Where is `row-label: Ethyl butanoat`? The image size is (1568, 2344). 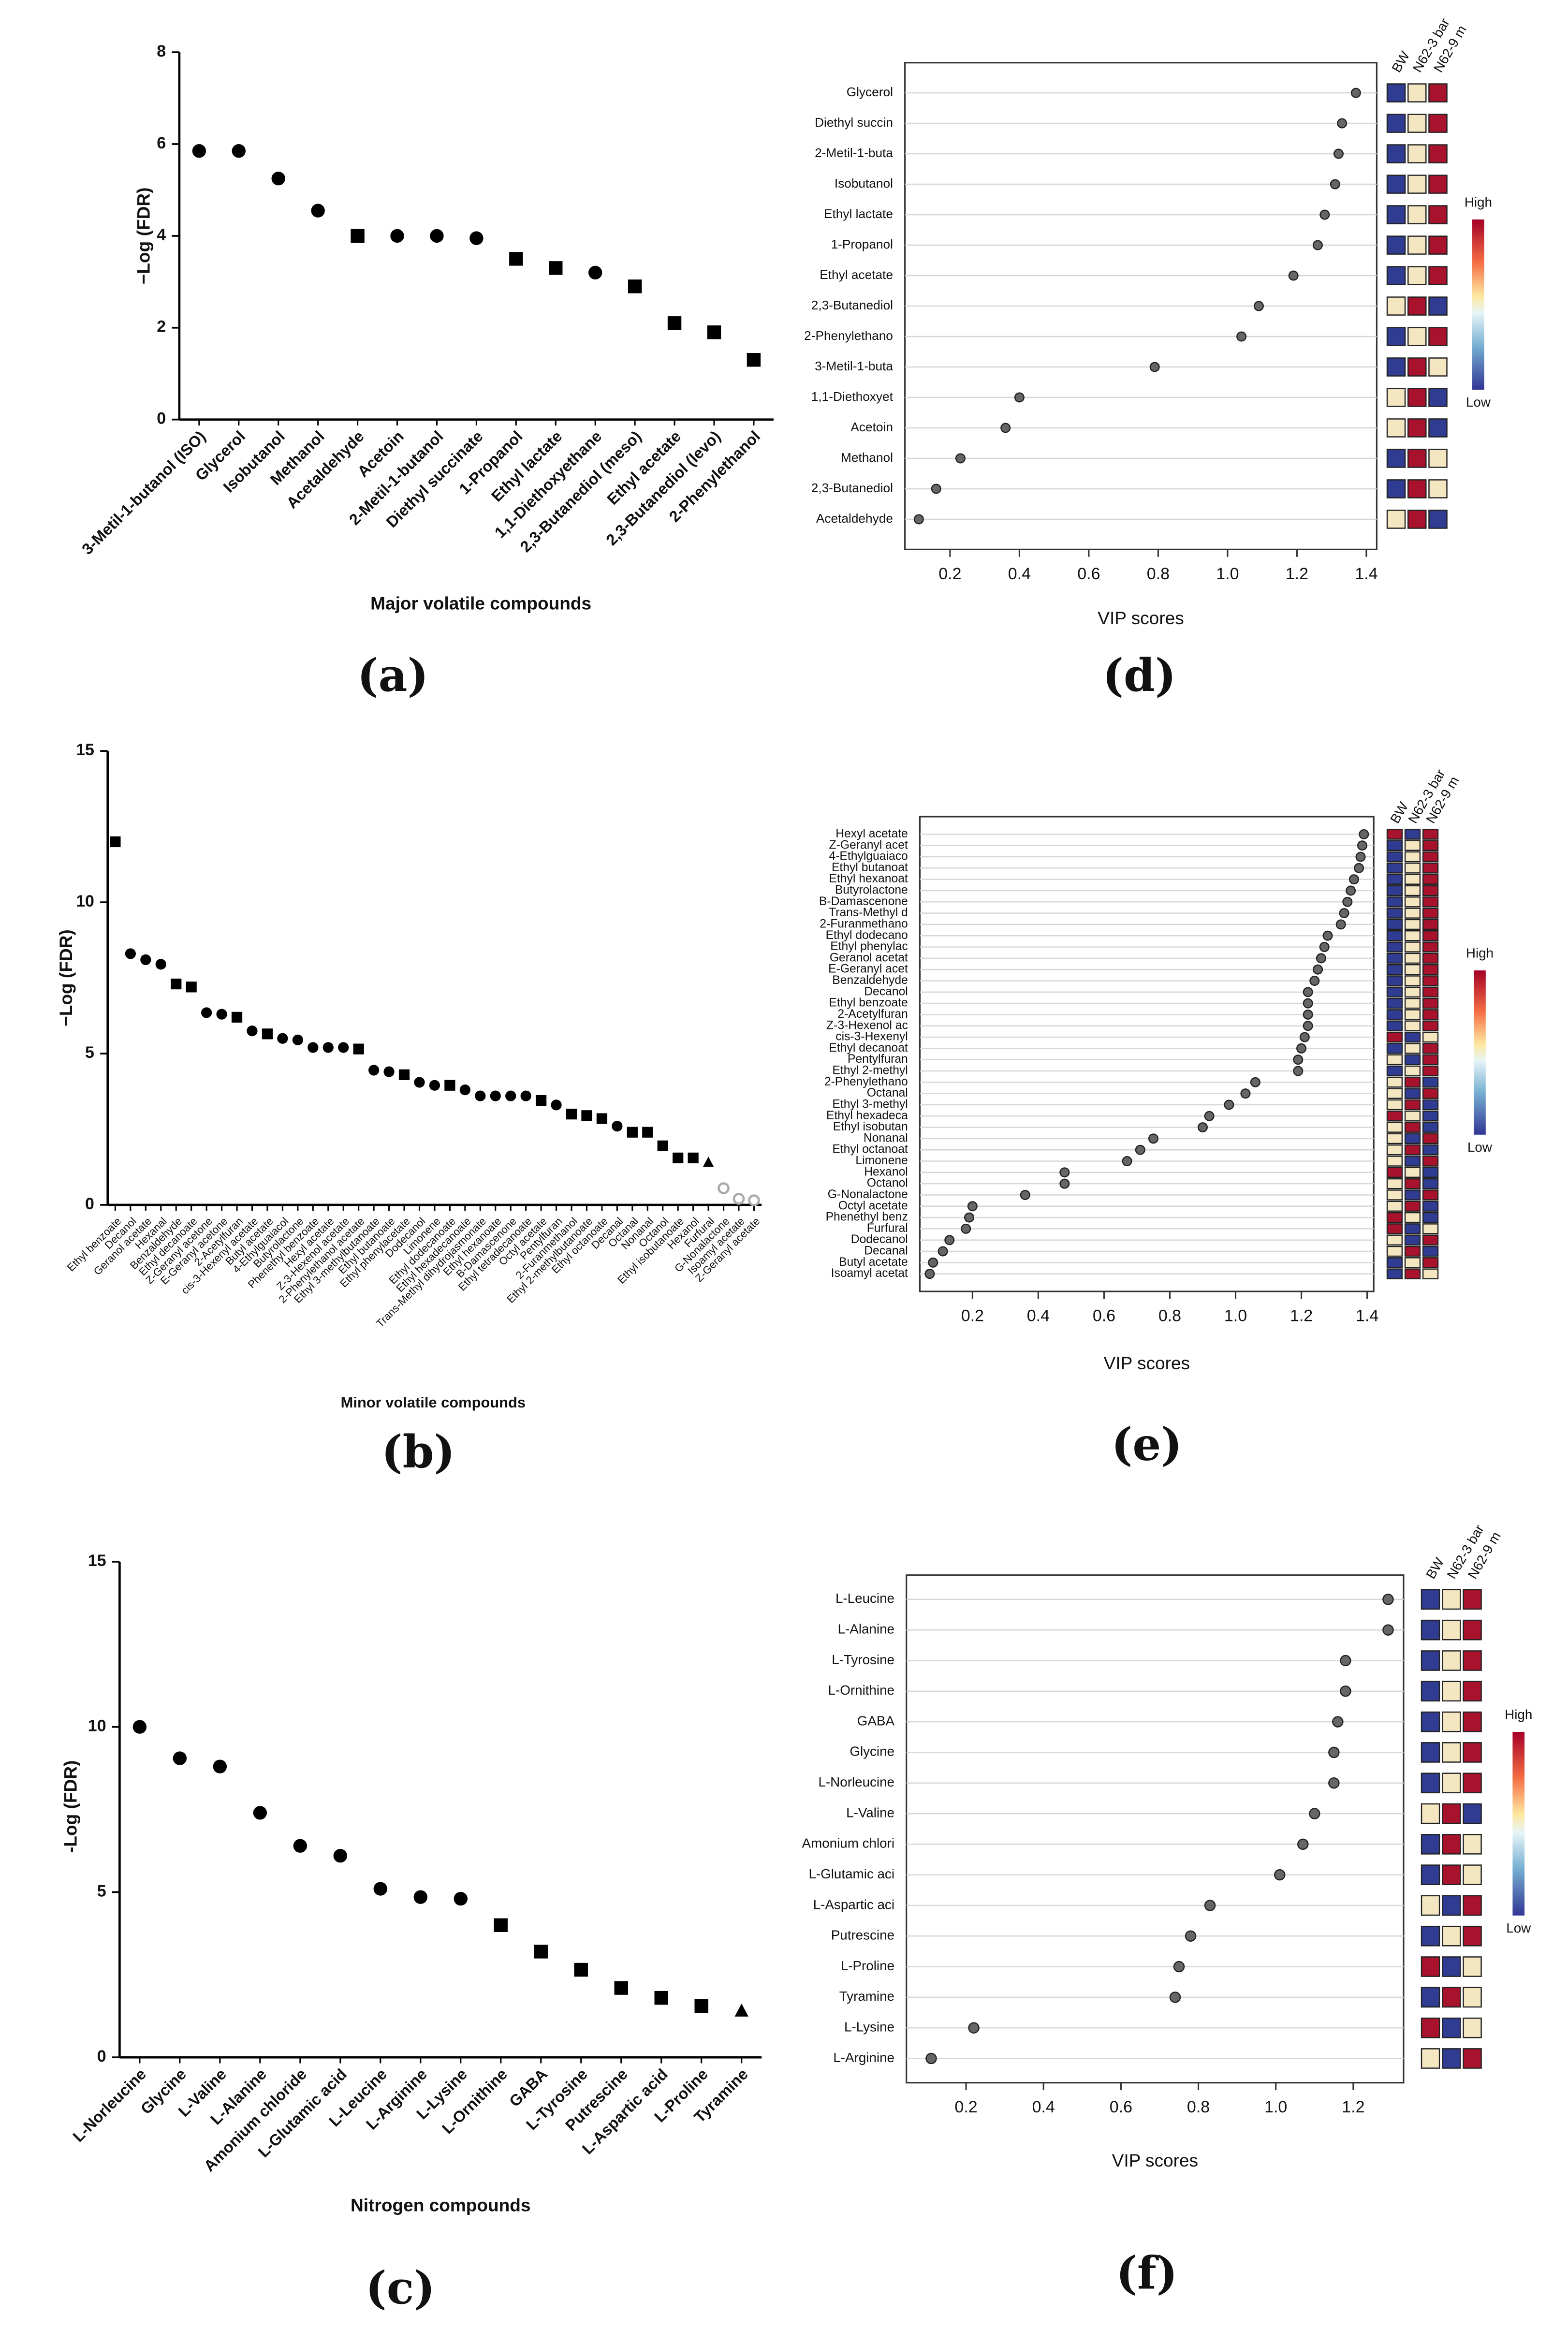 row-label: Ethyl butanoat is located at coordinates (870, 868).